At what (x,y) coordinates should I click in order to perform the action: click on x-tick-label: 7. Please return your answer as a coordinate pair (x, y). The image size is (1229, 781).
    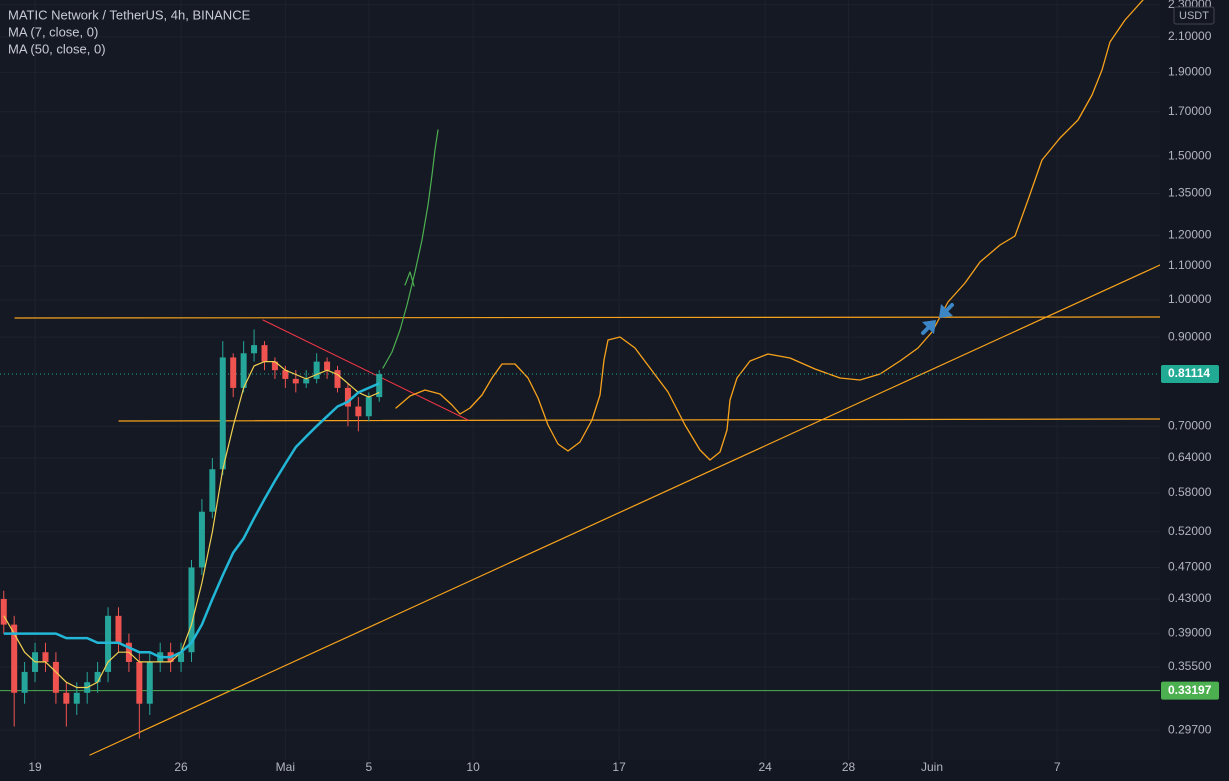
    Looking at the image, I should click on (1057, 767).